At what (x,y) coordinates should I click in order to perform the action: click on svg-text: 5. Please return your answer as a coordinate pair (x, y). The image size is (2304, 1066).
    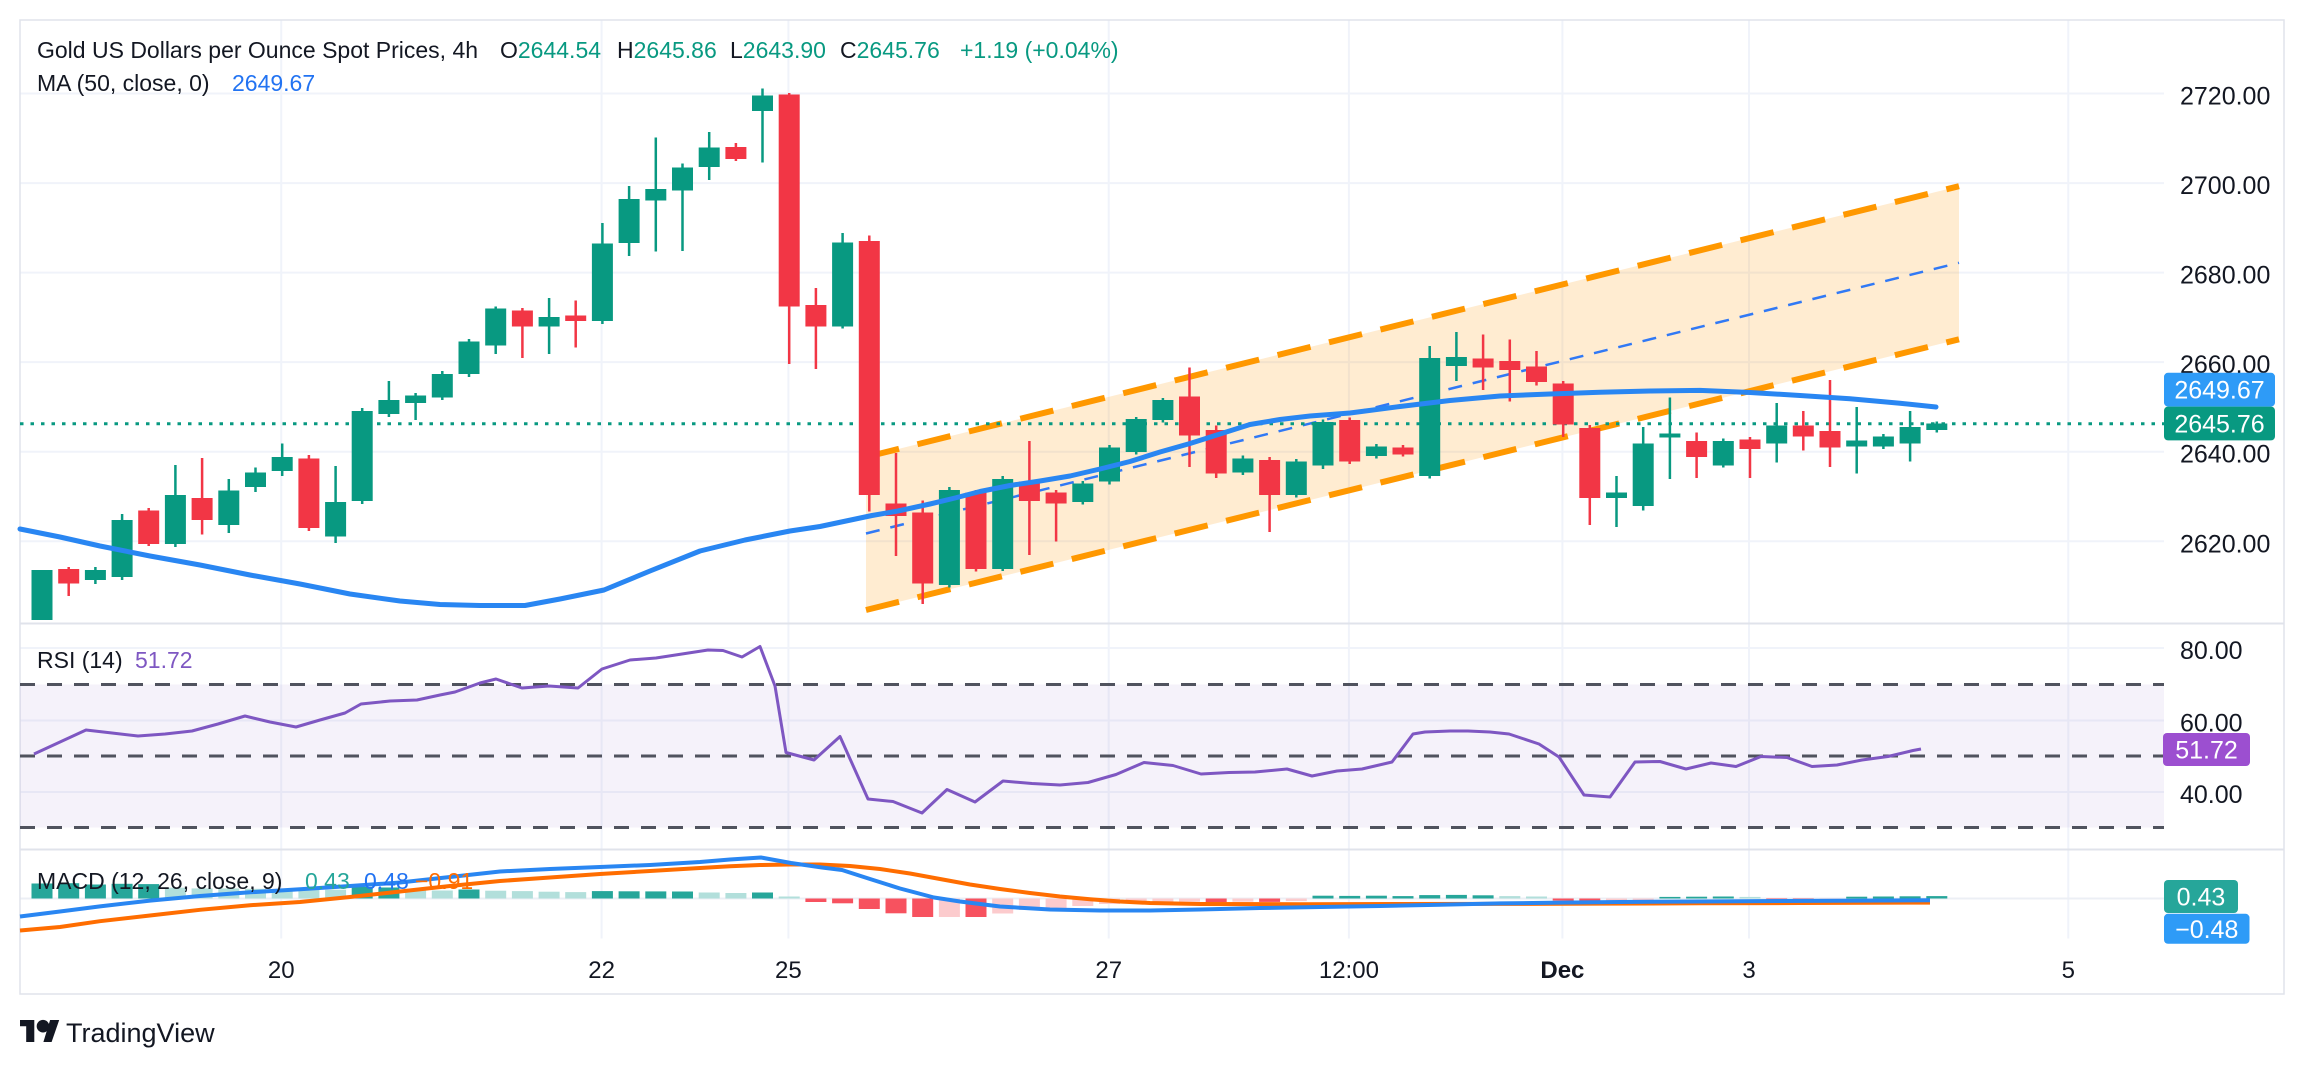
    Looking at the image, I should click on (2068, 970).